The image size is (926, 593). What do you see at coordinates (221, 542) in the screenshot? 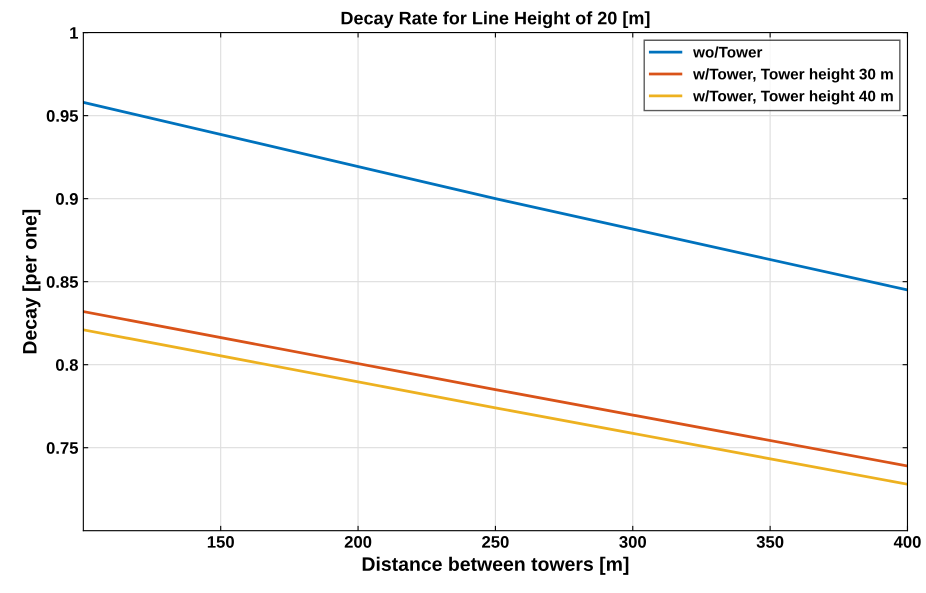
I see `x-tick-label: 150` at bounding box center [221, 542].